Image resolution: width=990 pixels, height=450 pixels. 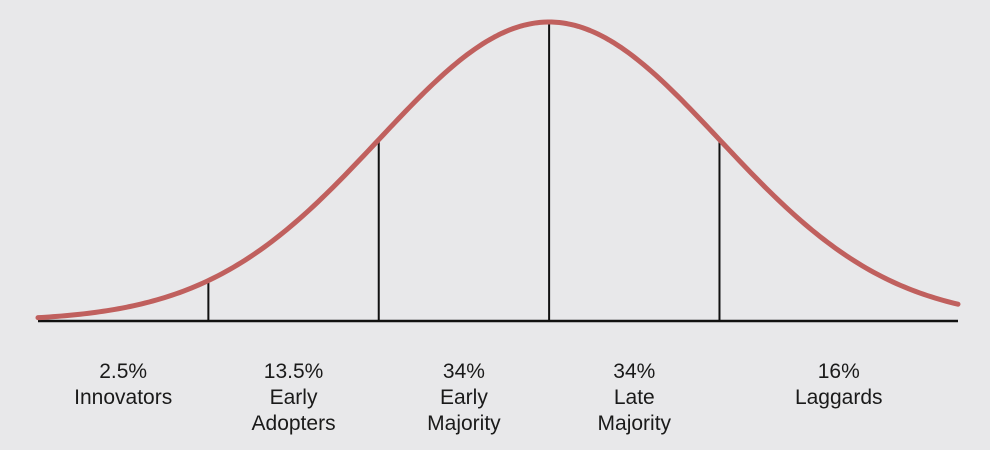 What do you see at coordinates (634, 397) in the screenshot?
I see `segment-name-label: Late` at bounding box center [634, 397].